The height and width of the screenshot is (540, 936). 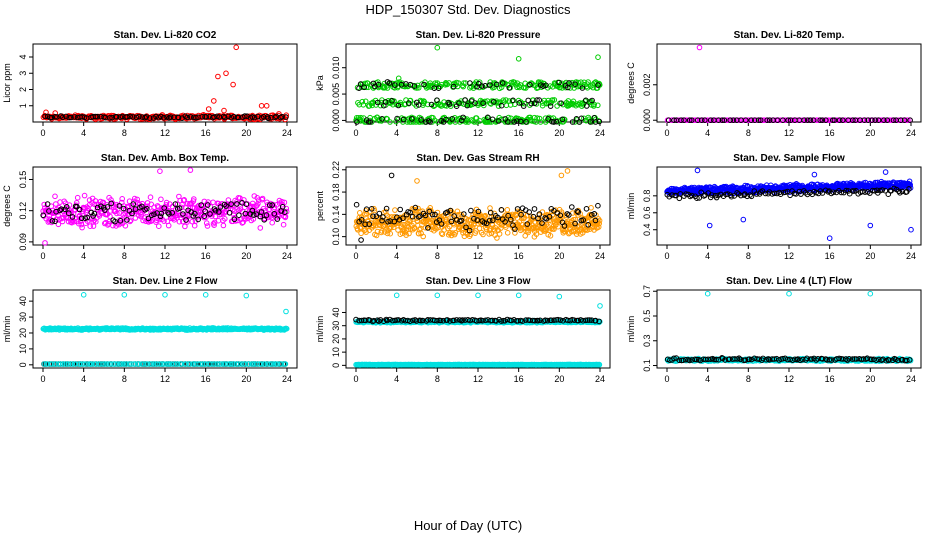 I want to click on y-tick-label: 0.002, so click(x=647, y=85).